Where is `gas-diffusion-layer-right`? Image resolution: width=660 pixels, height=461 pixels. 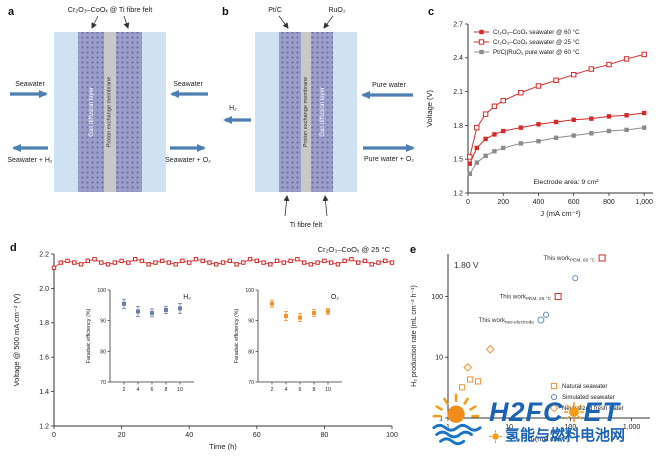
gas-diffusion-layer-right is located at coordinates (129, 112).